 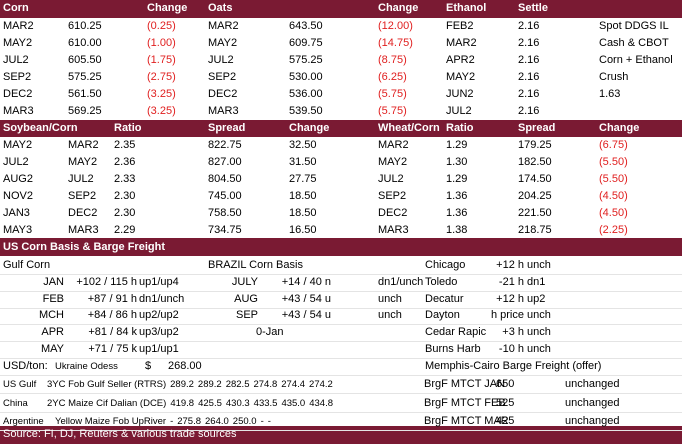 What do you see at coordinates (321, 403) in the screenshot?
I see `value: 434.8` at bounding box center [321, 403].